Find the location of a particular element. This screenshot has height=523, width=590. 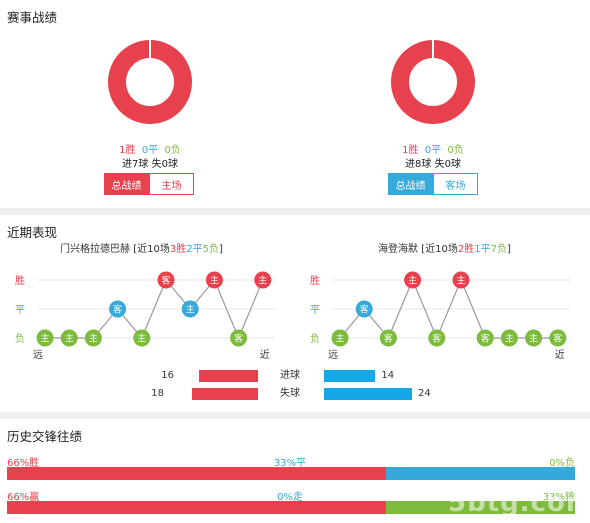

right-filter-buttons: 总战绩 客场 is located at coordinates (433, 184).